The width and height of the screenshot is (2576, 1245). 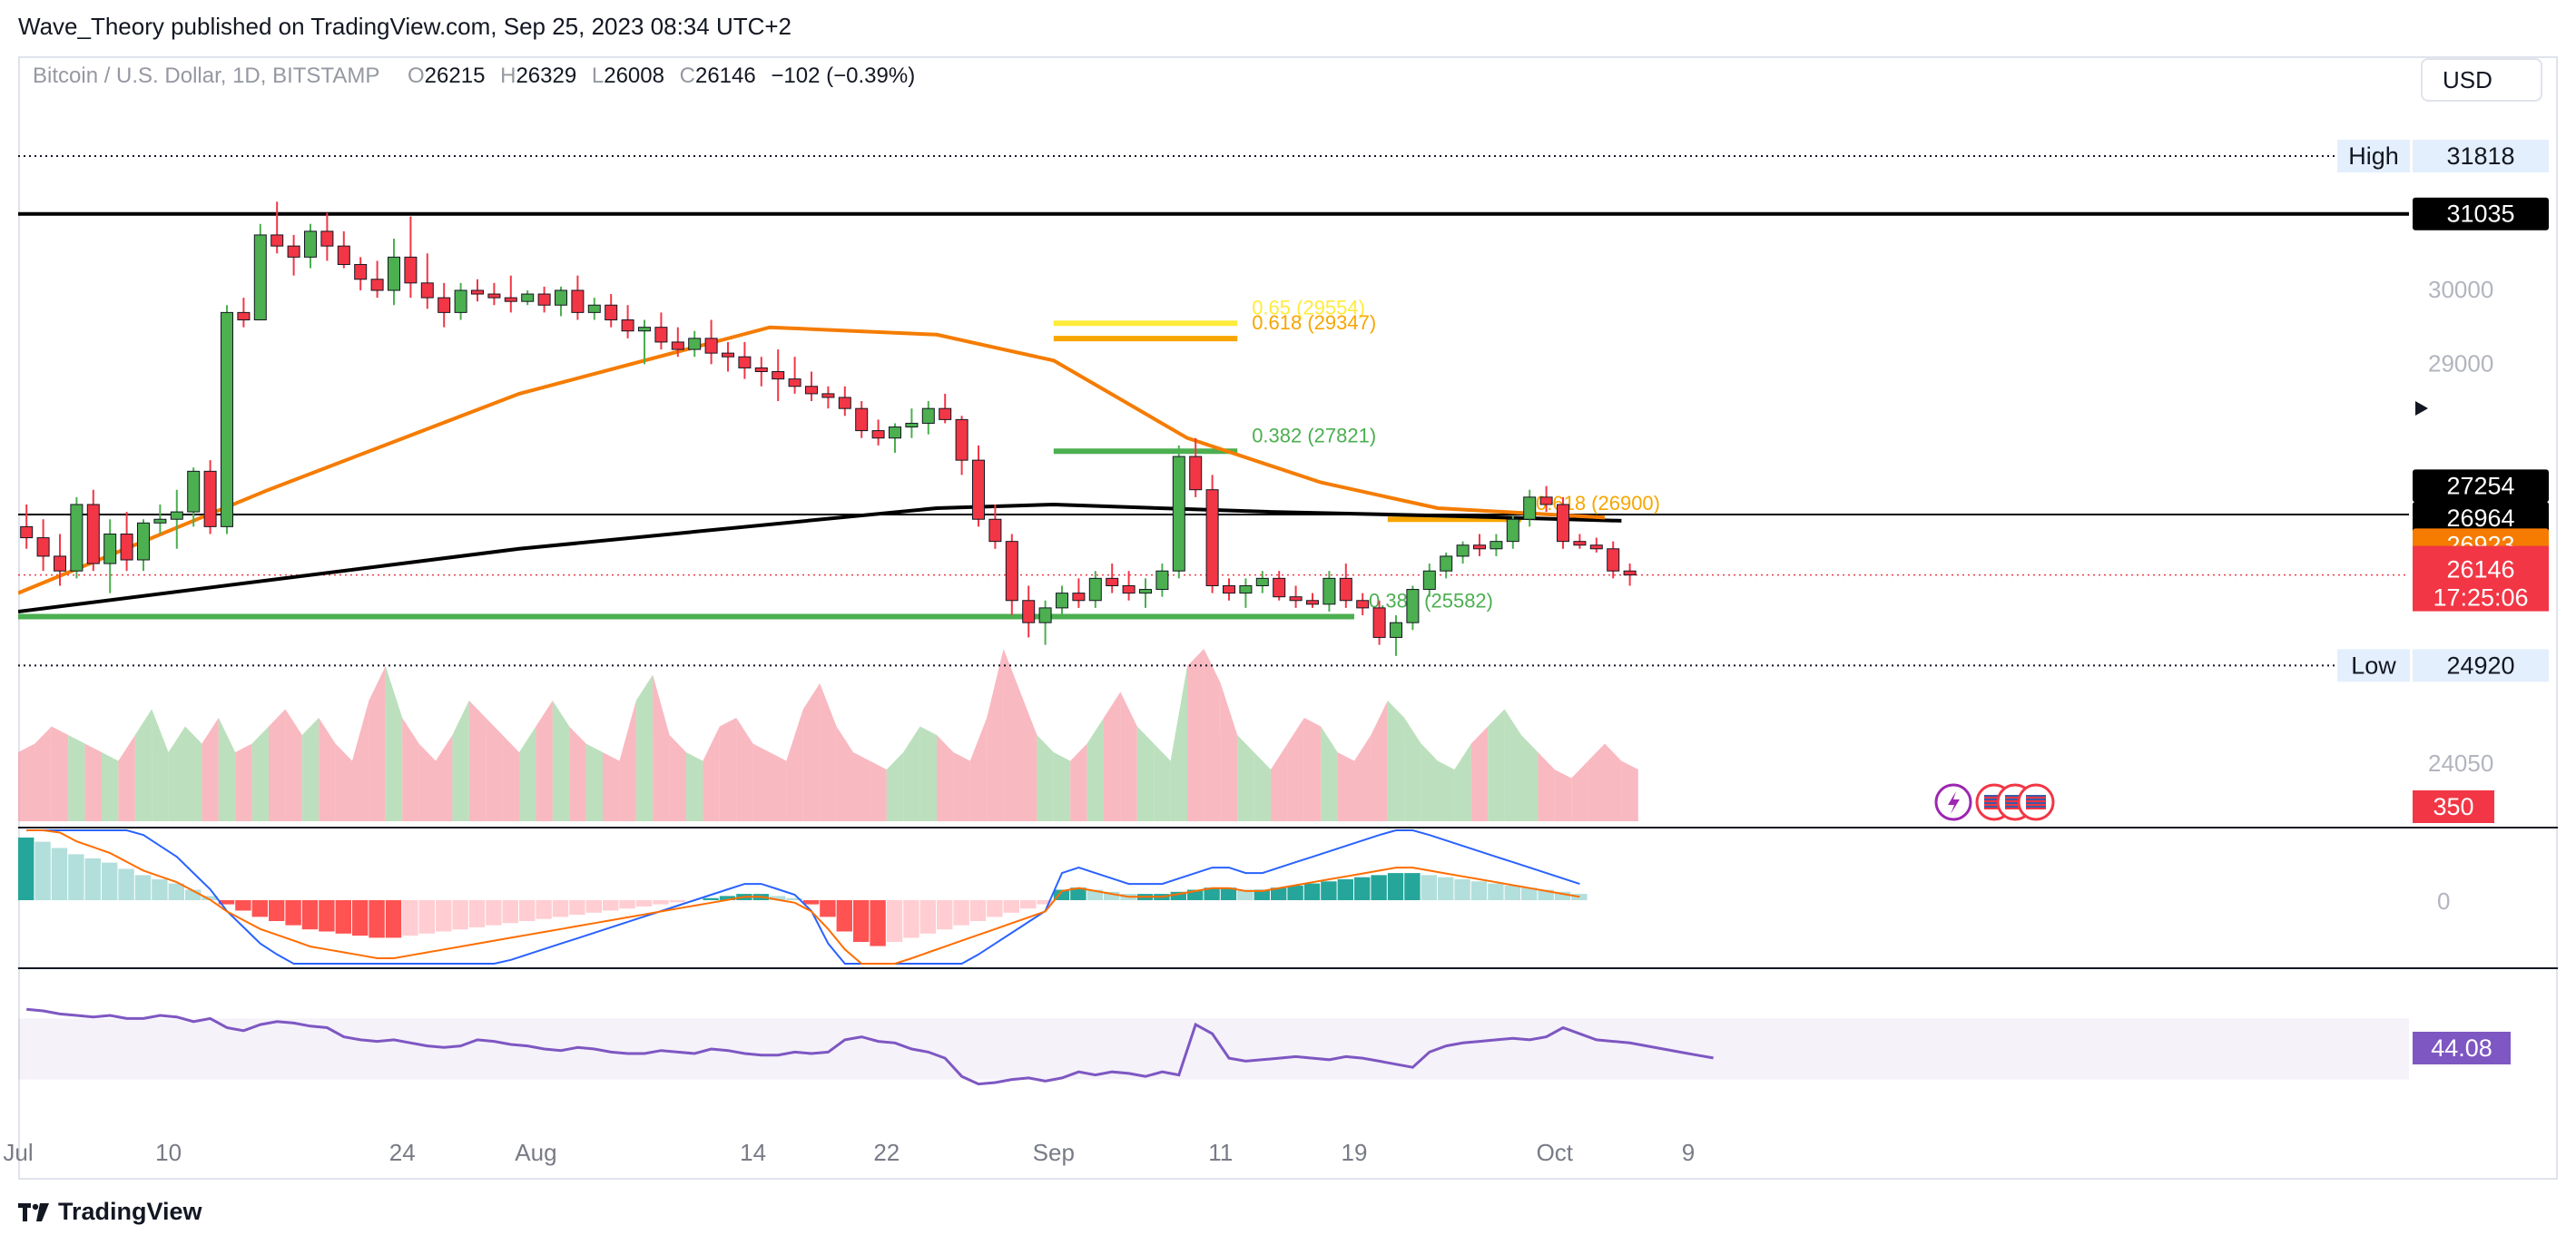 I want to click on open-value: 26215, so click(x=455, y=76).